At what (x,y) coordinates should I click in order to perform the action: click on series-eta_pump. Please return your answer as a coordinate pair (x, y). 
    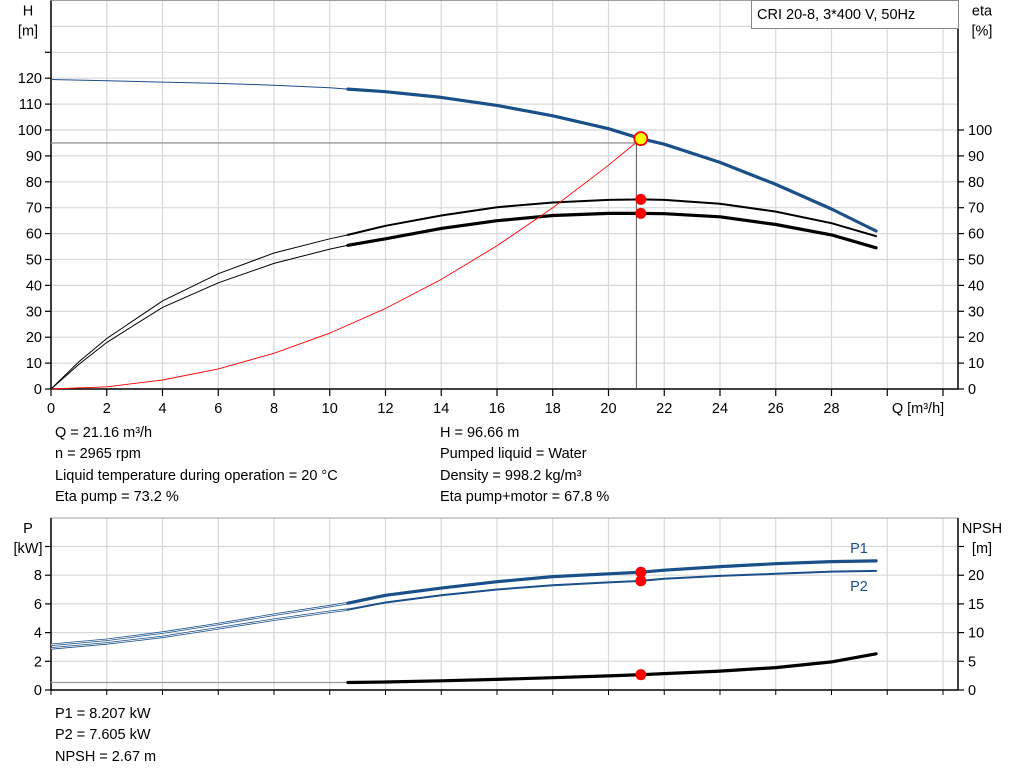
    Looking at the image, I should click on (612, 218).